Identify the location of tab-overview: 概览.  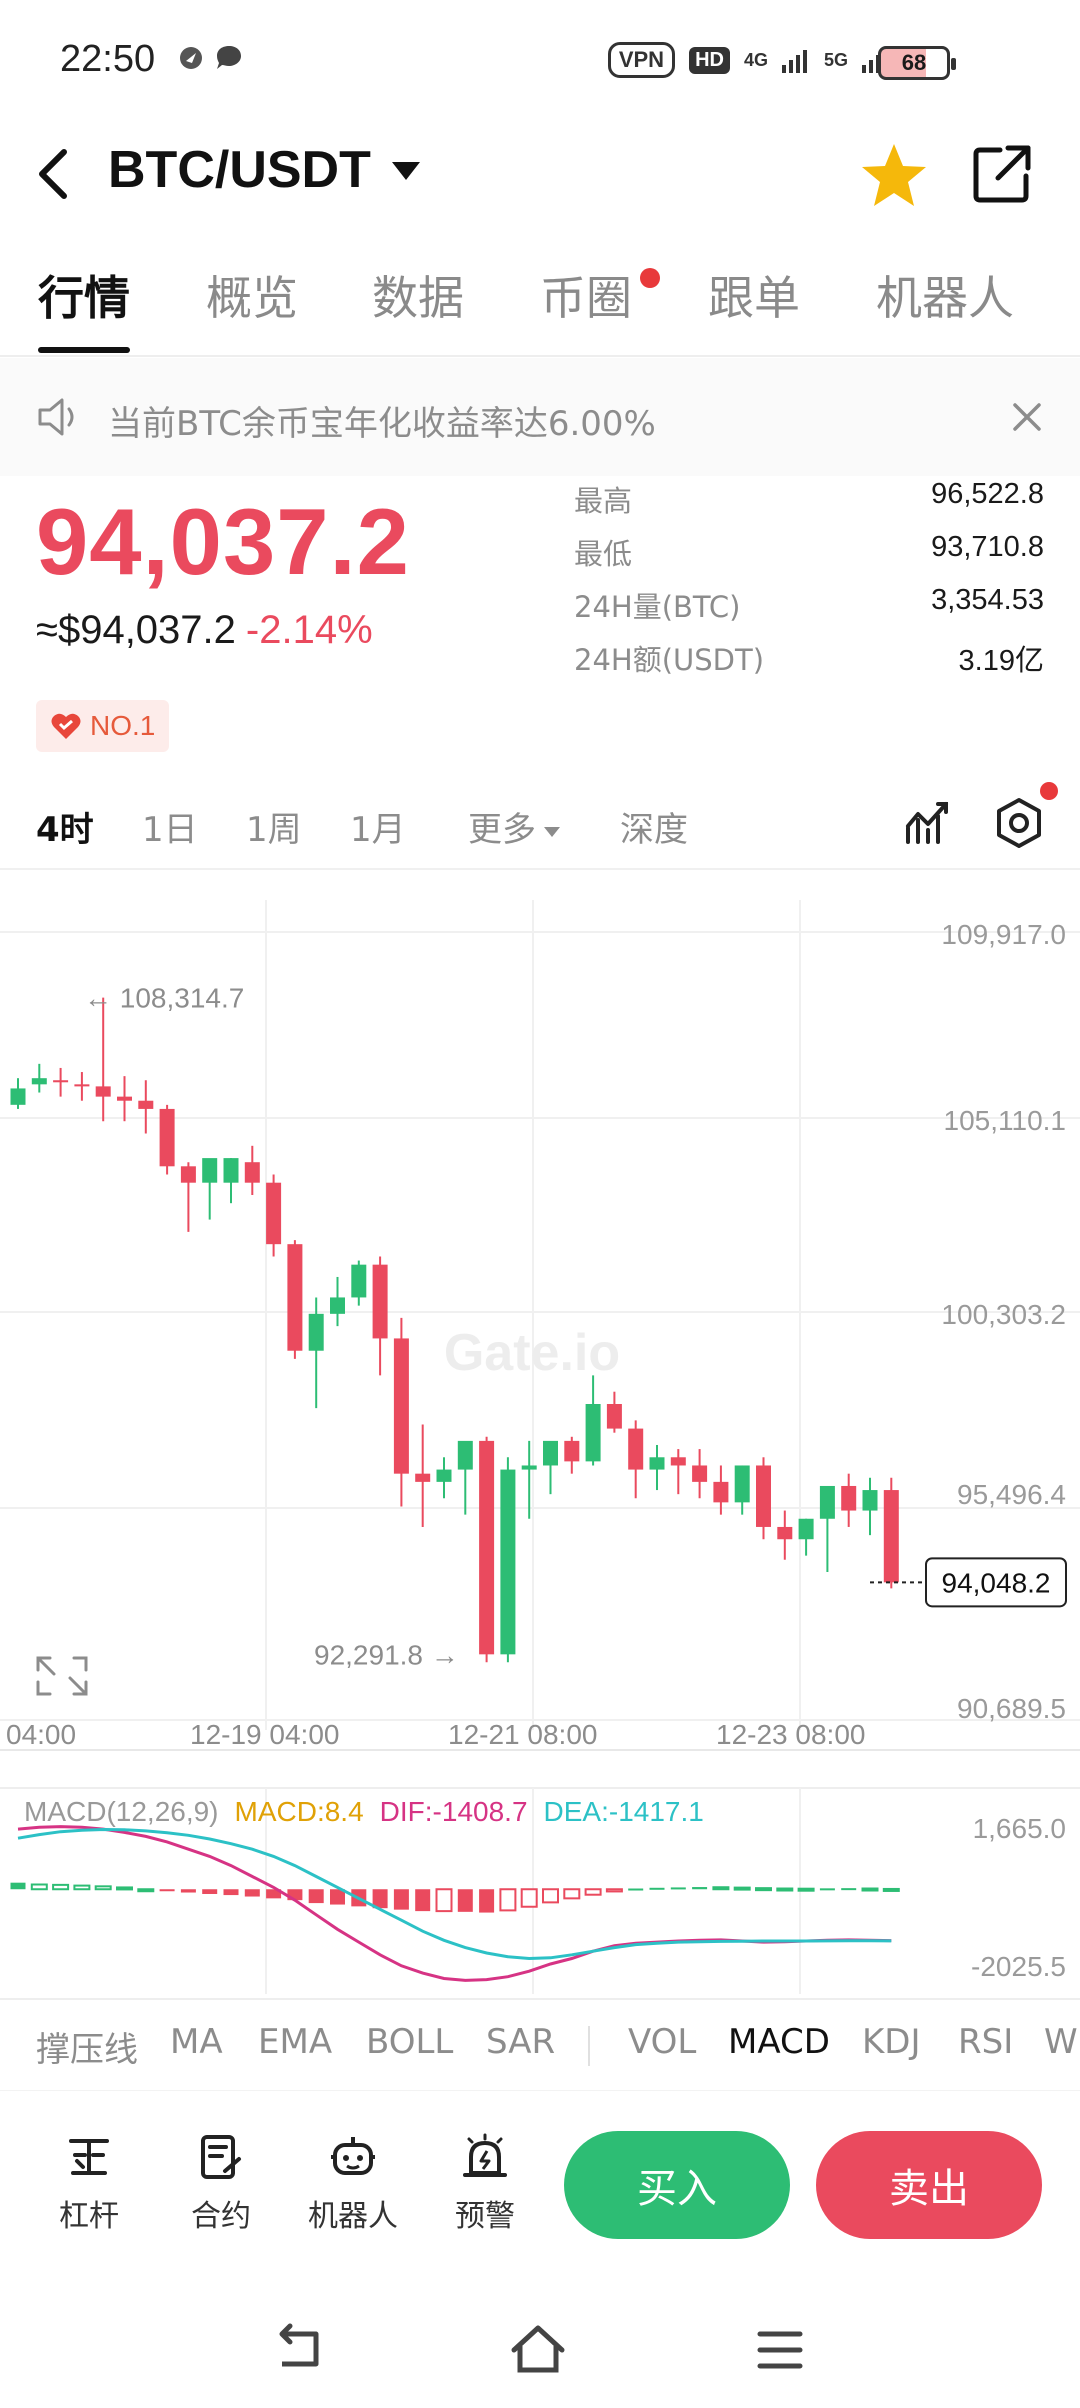
(252, 298).